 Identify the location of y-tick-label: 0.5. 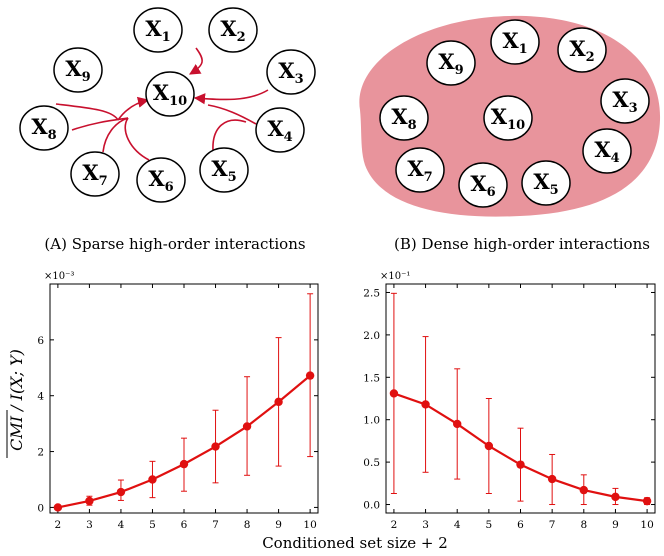
(371, 463).